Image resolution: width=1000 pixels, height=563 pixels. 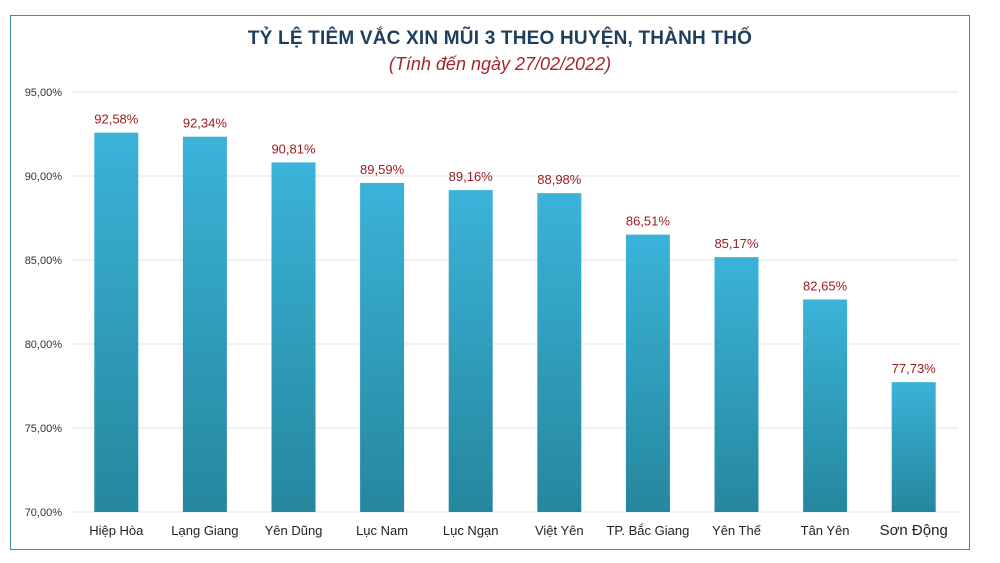 What do you see at coordinates (44, 303) in the screenshot?
I see `y-axis-ticks: 70,00% 75,00% 80,00% 85,00% 90,00% 95,00%` at bounding box center [44, 303].